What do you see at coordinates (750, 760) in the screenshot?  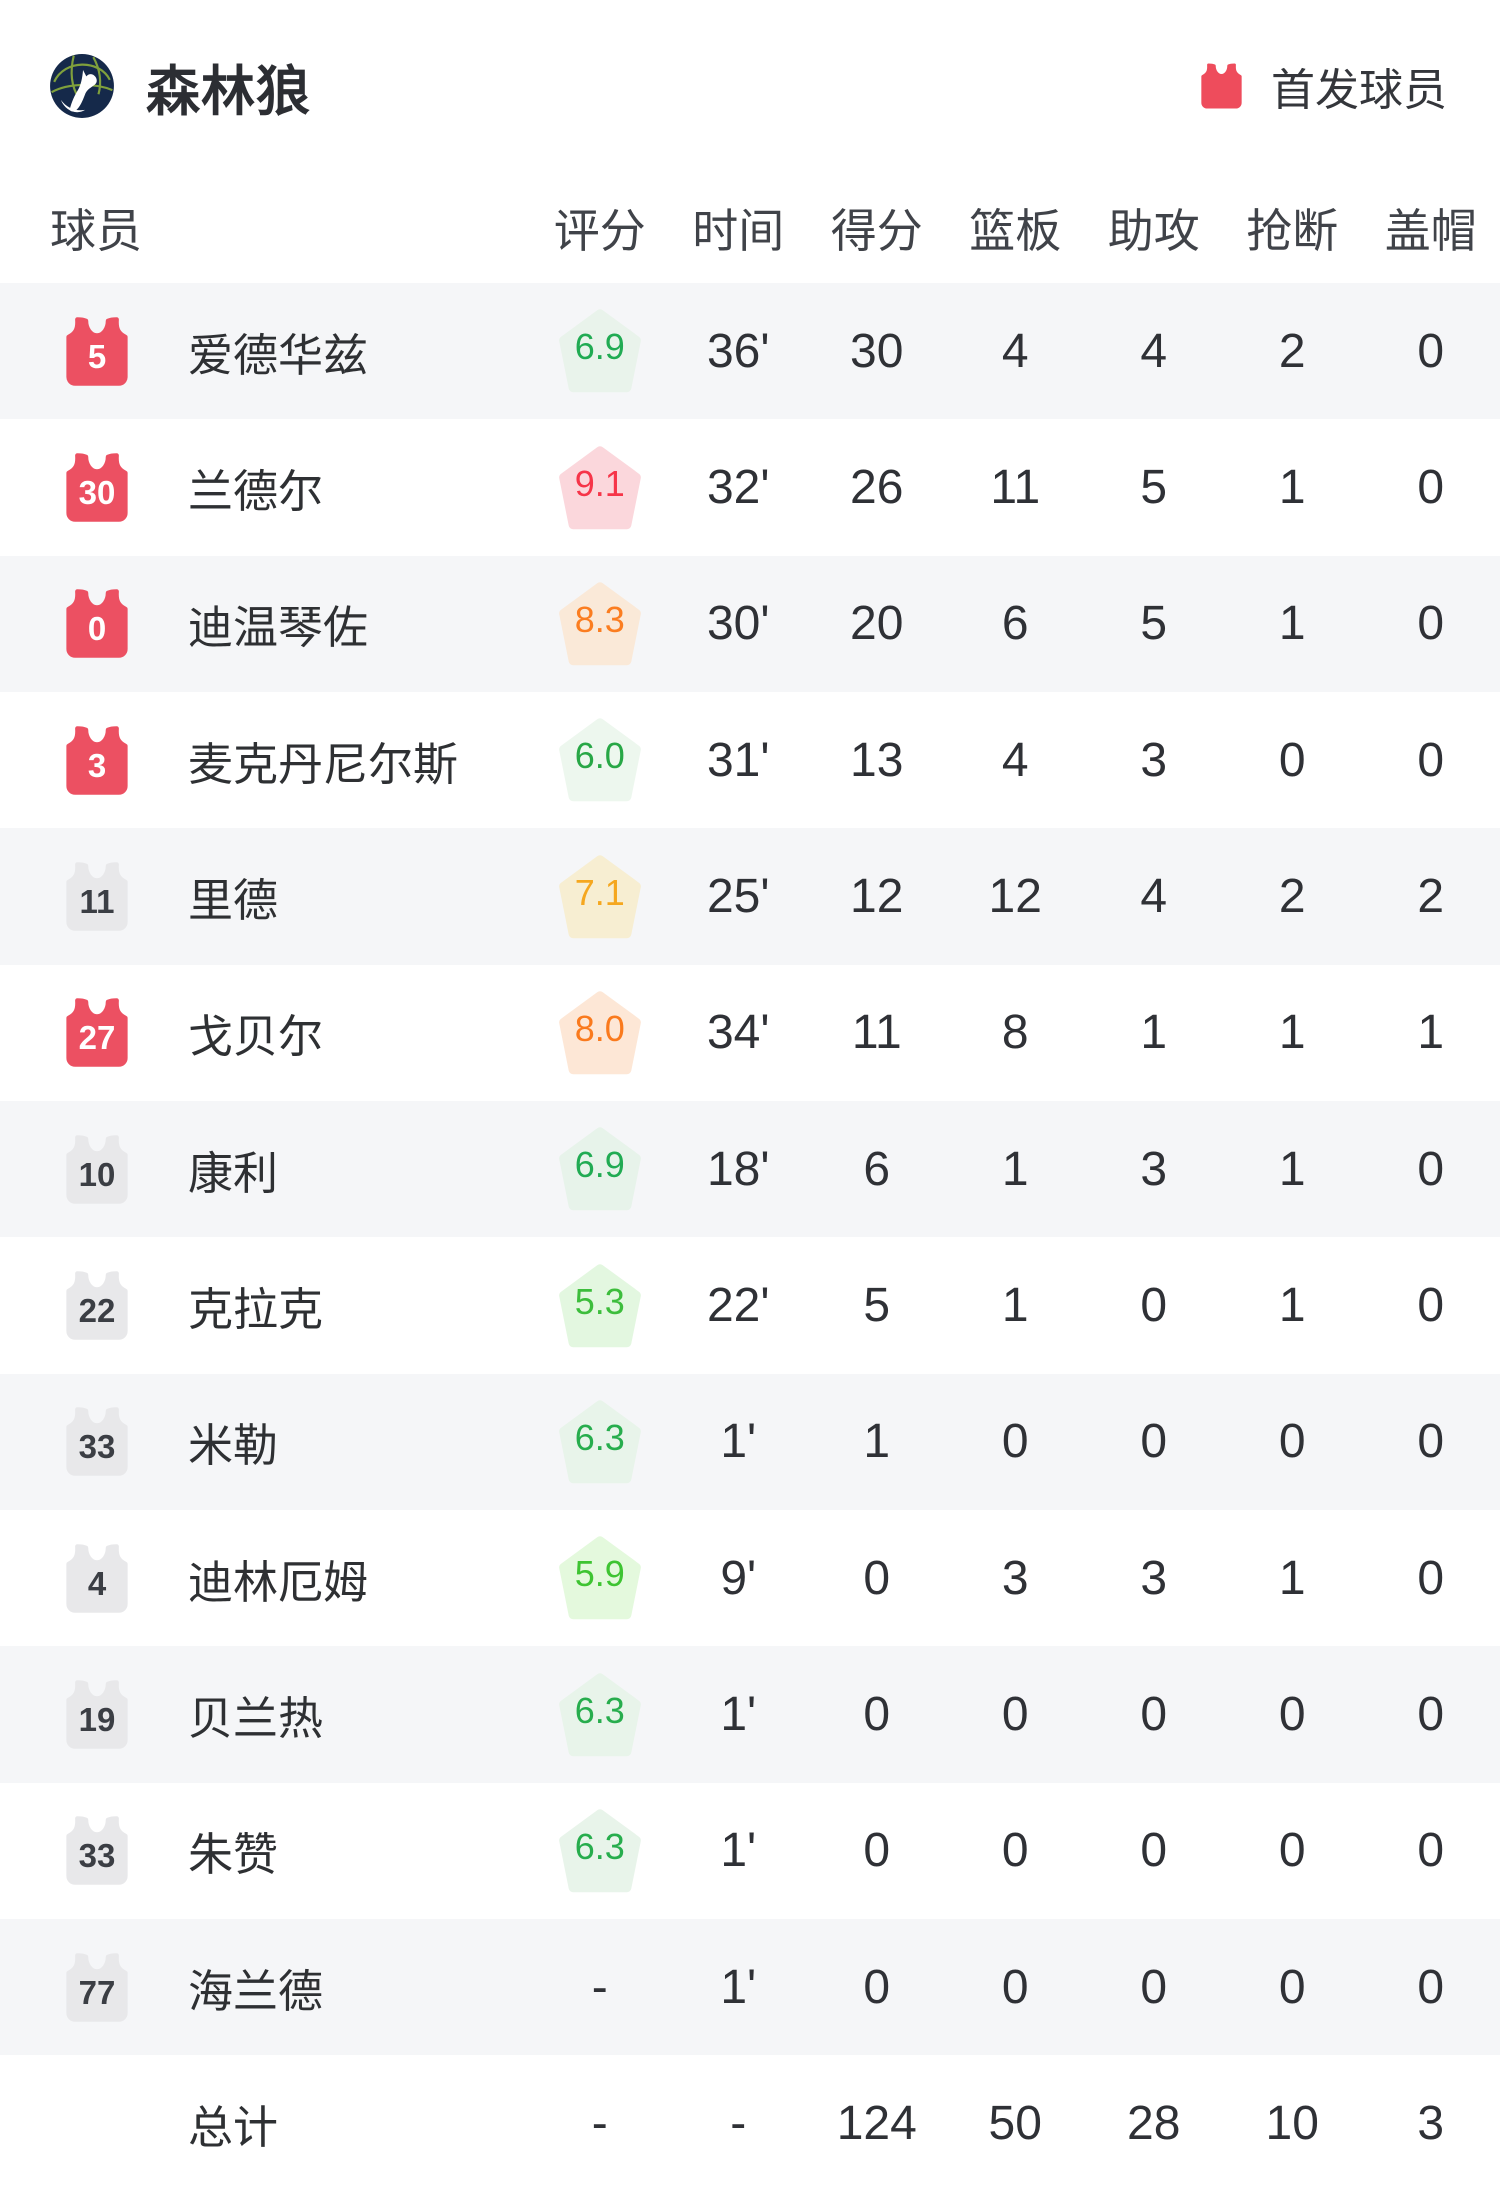 I see `player-row: 3 麦克丹尼尔斯 6.0 31' 13 4 3 0 0` at bounding box center [750, 760].